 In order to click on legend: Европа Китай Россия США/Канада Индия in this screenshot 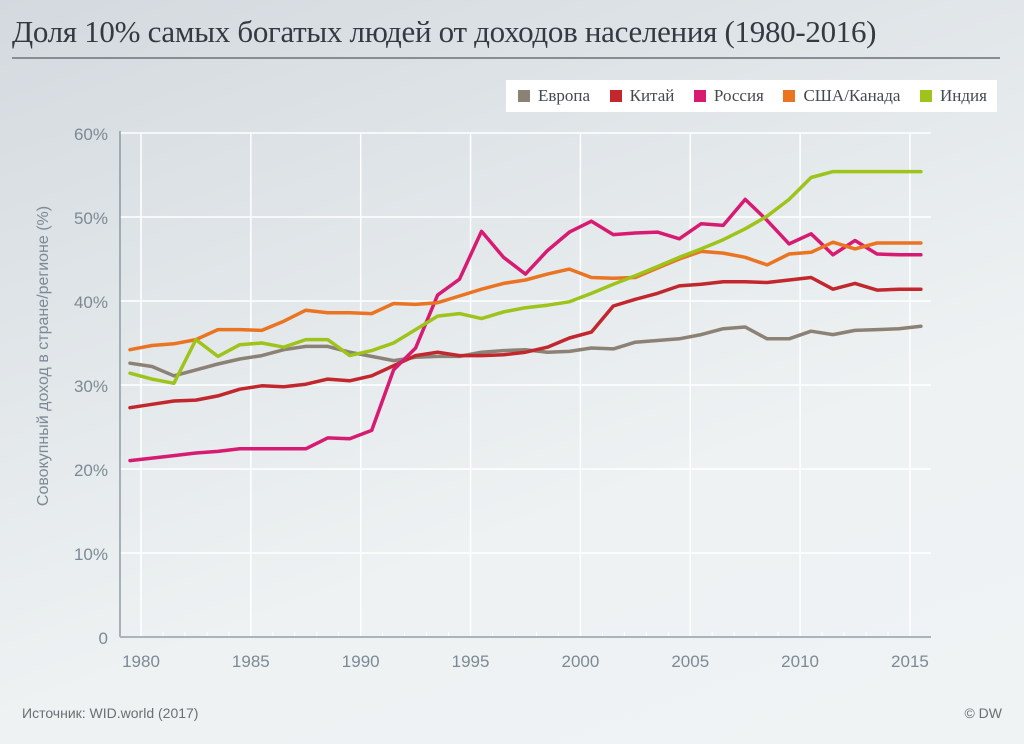, I will do `click(751, 96)`.